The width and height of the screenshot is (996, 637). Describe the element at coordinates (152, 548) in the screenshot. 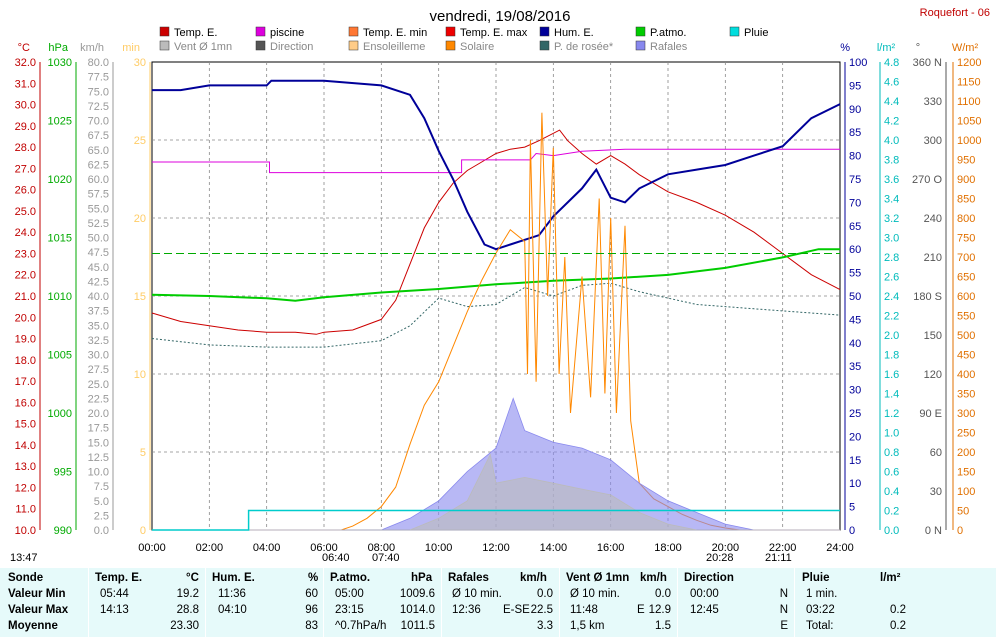

I see `x-tick-label: 00:00` at that location.